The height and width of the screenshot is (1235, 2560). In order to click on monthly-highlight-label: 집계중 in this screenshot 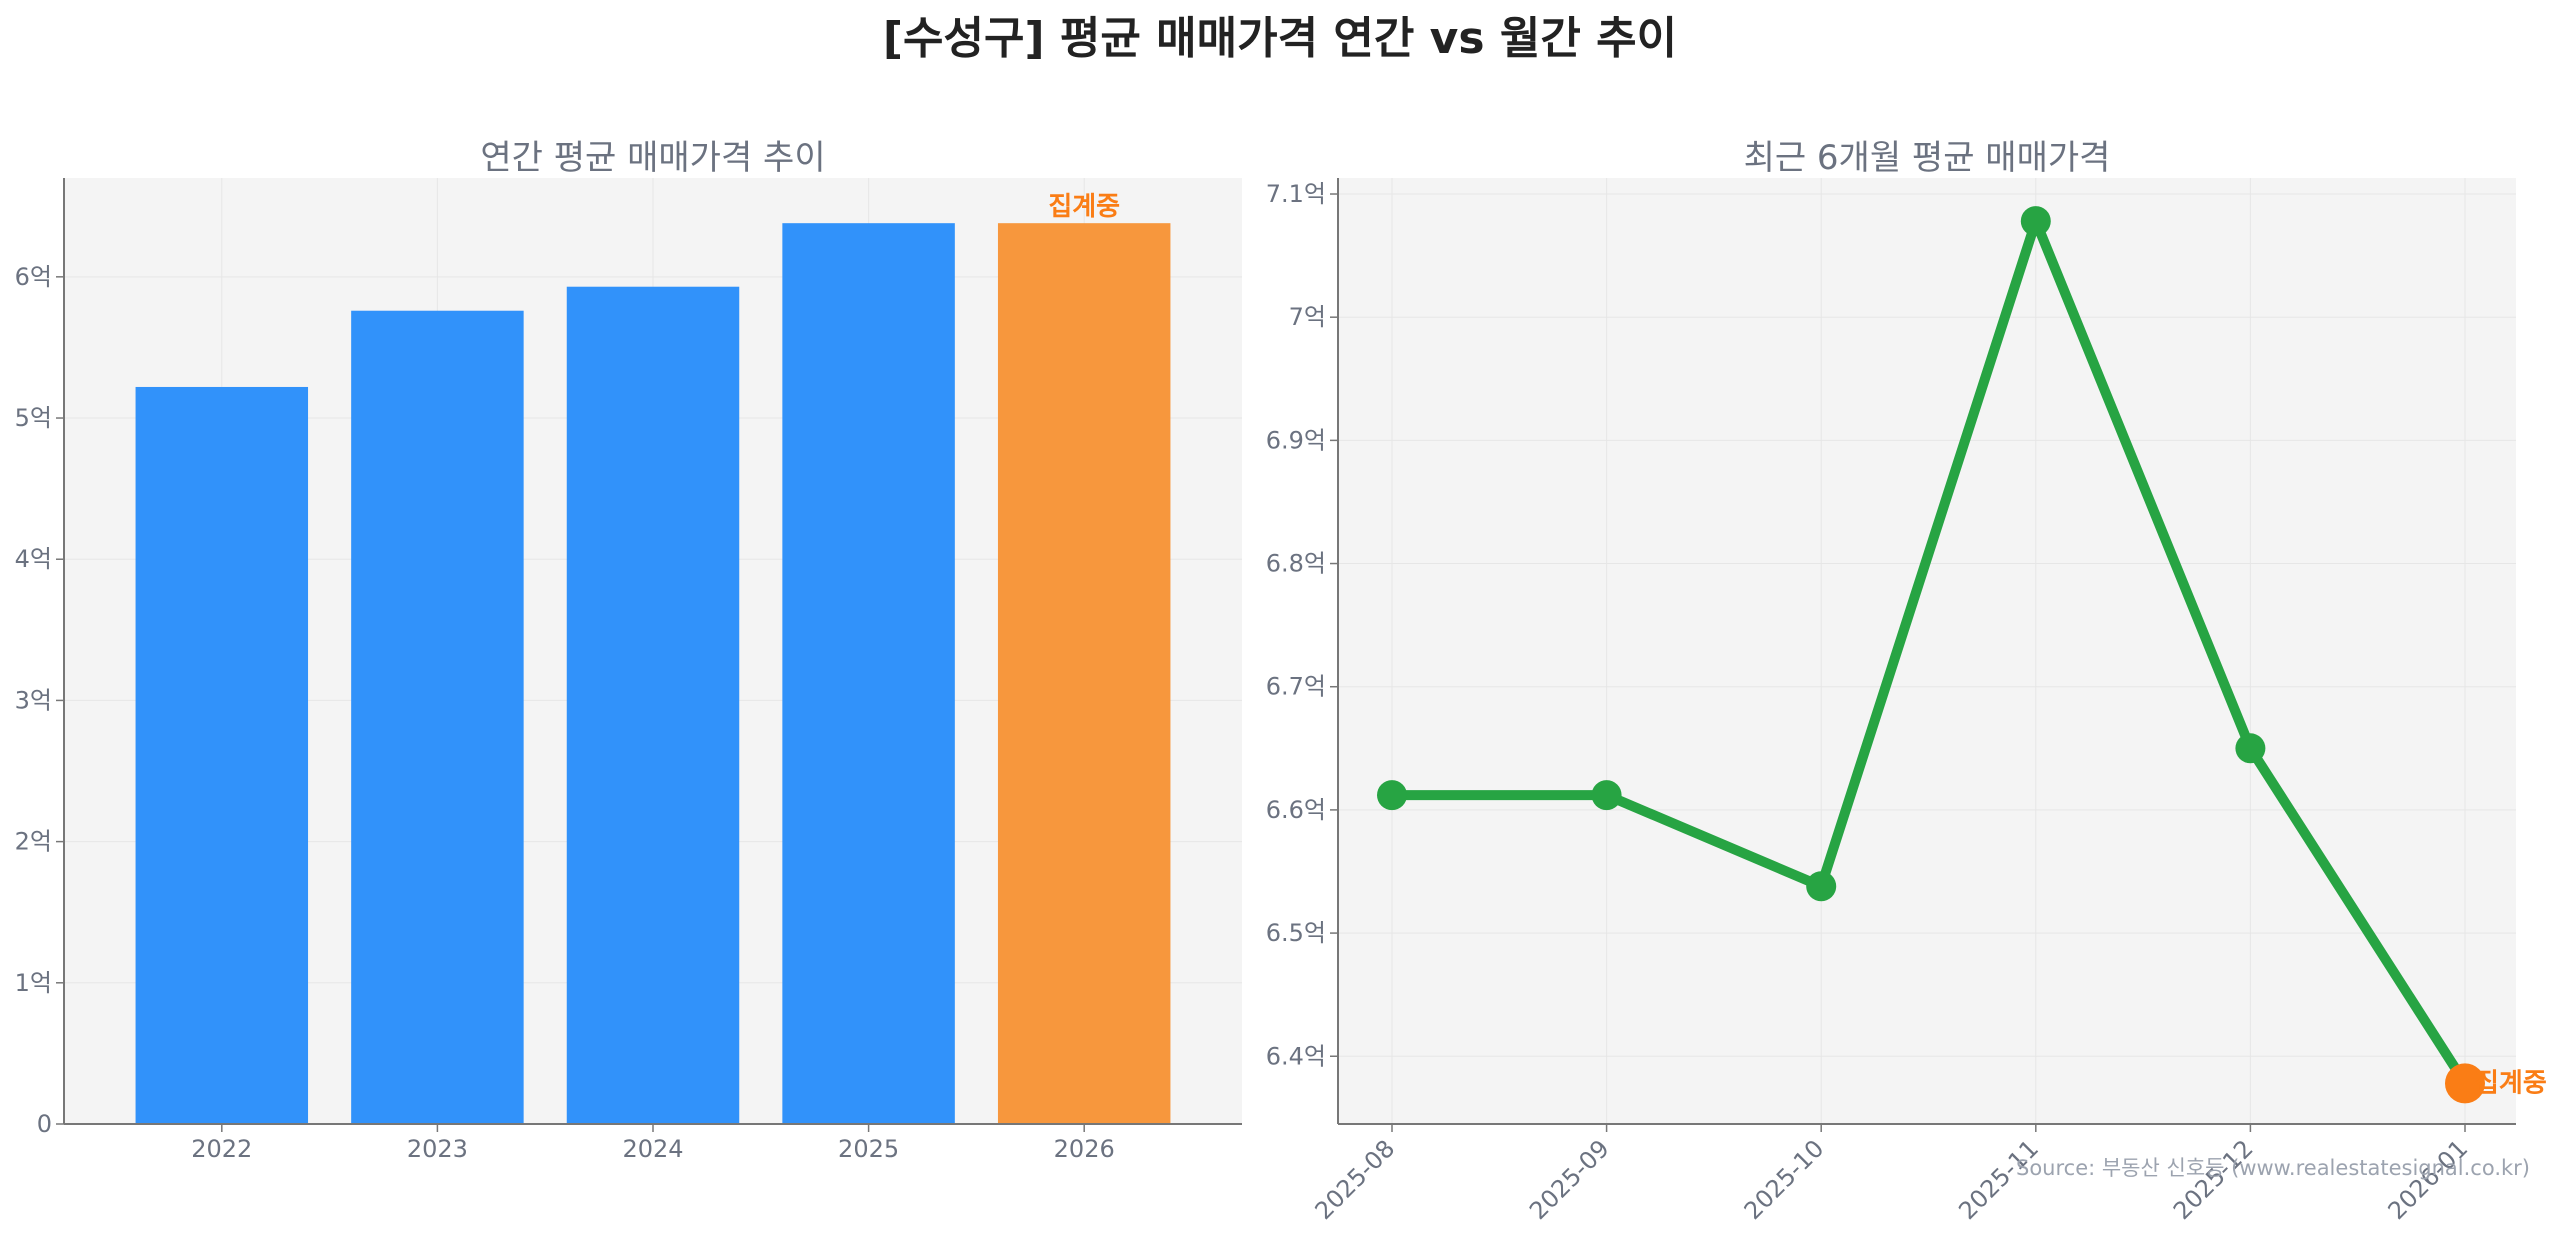, I will do `click(2511, 1083)`.